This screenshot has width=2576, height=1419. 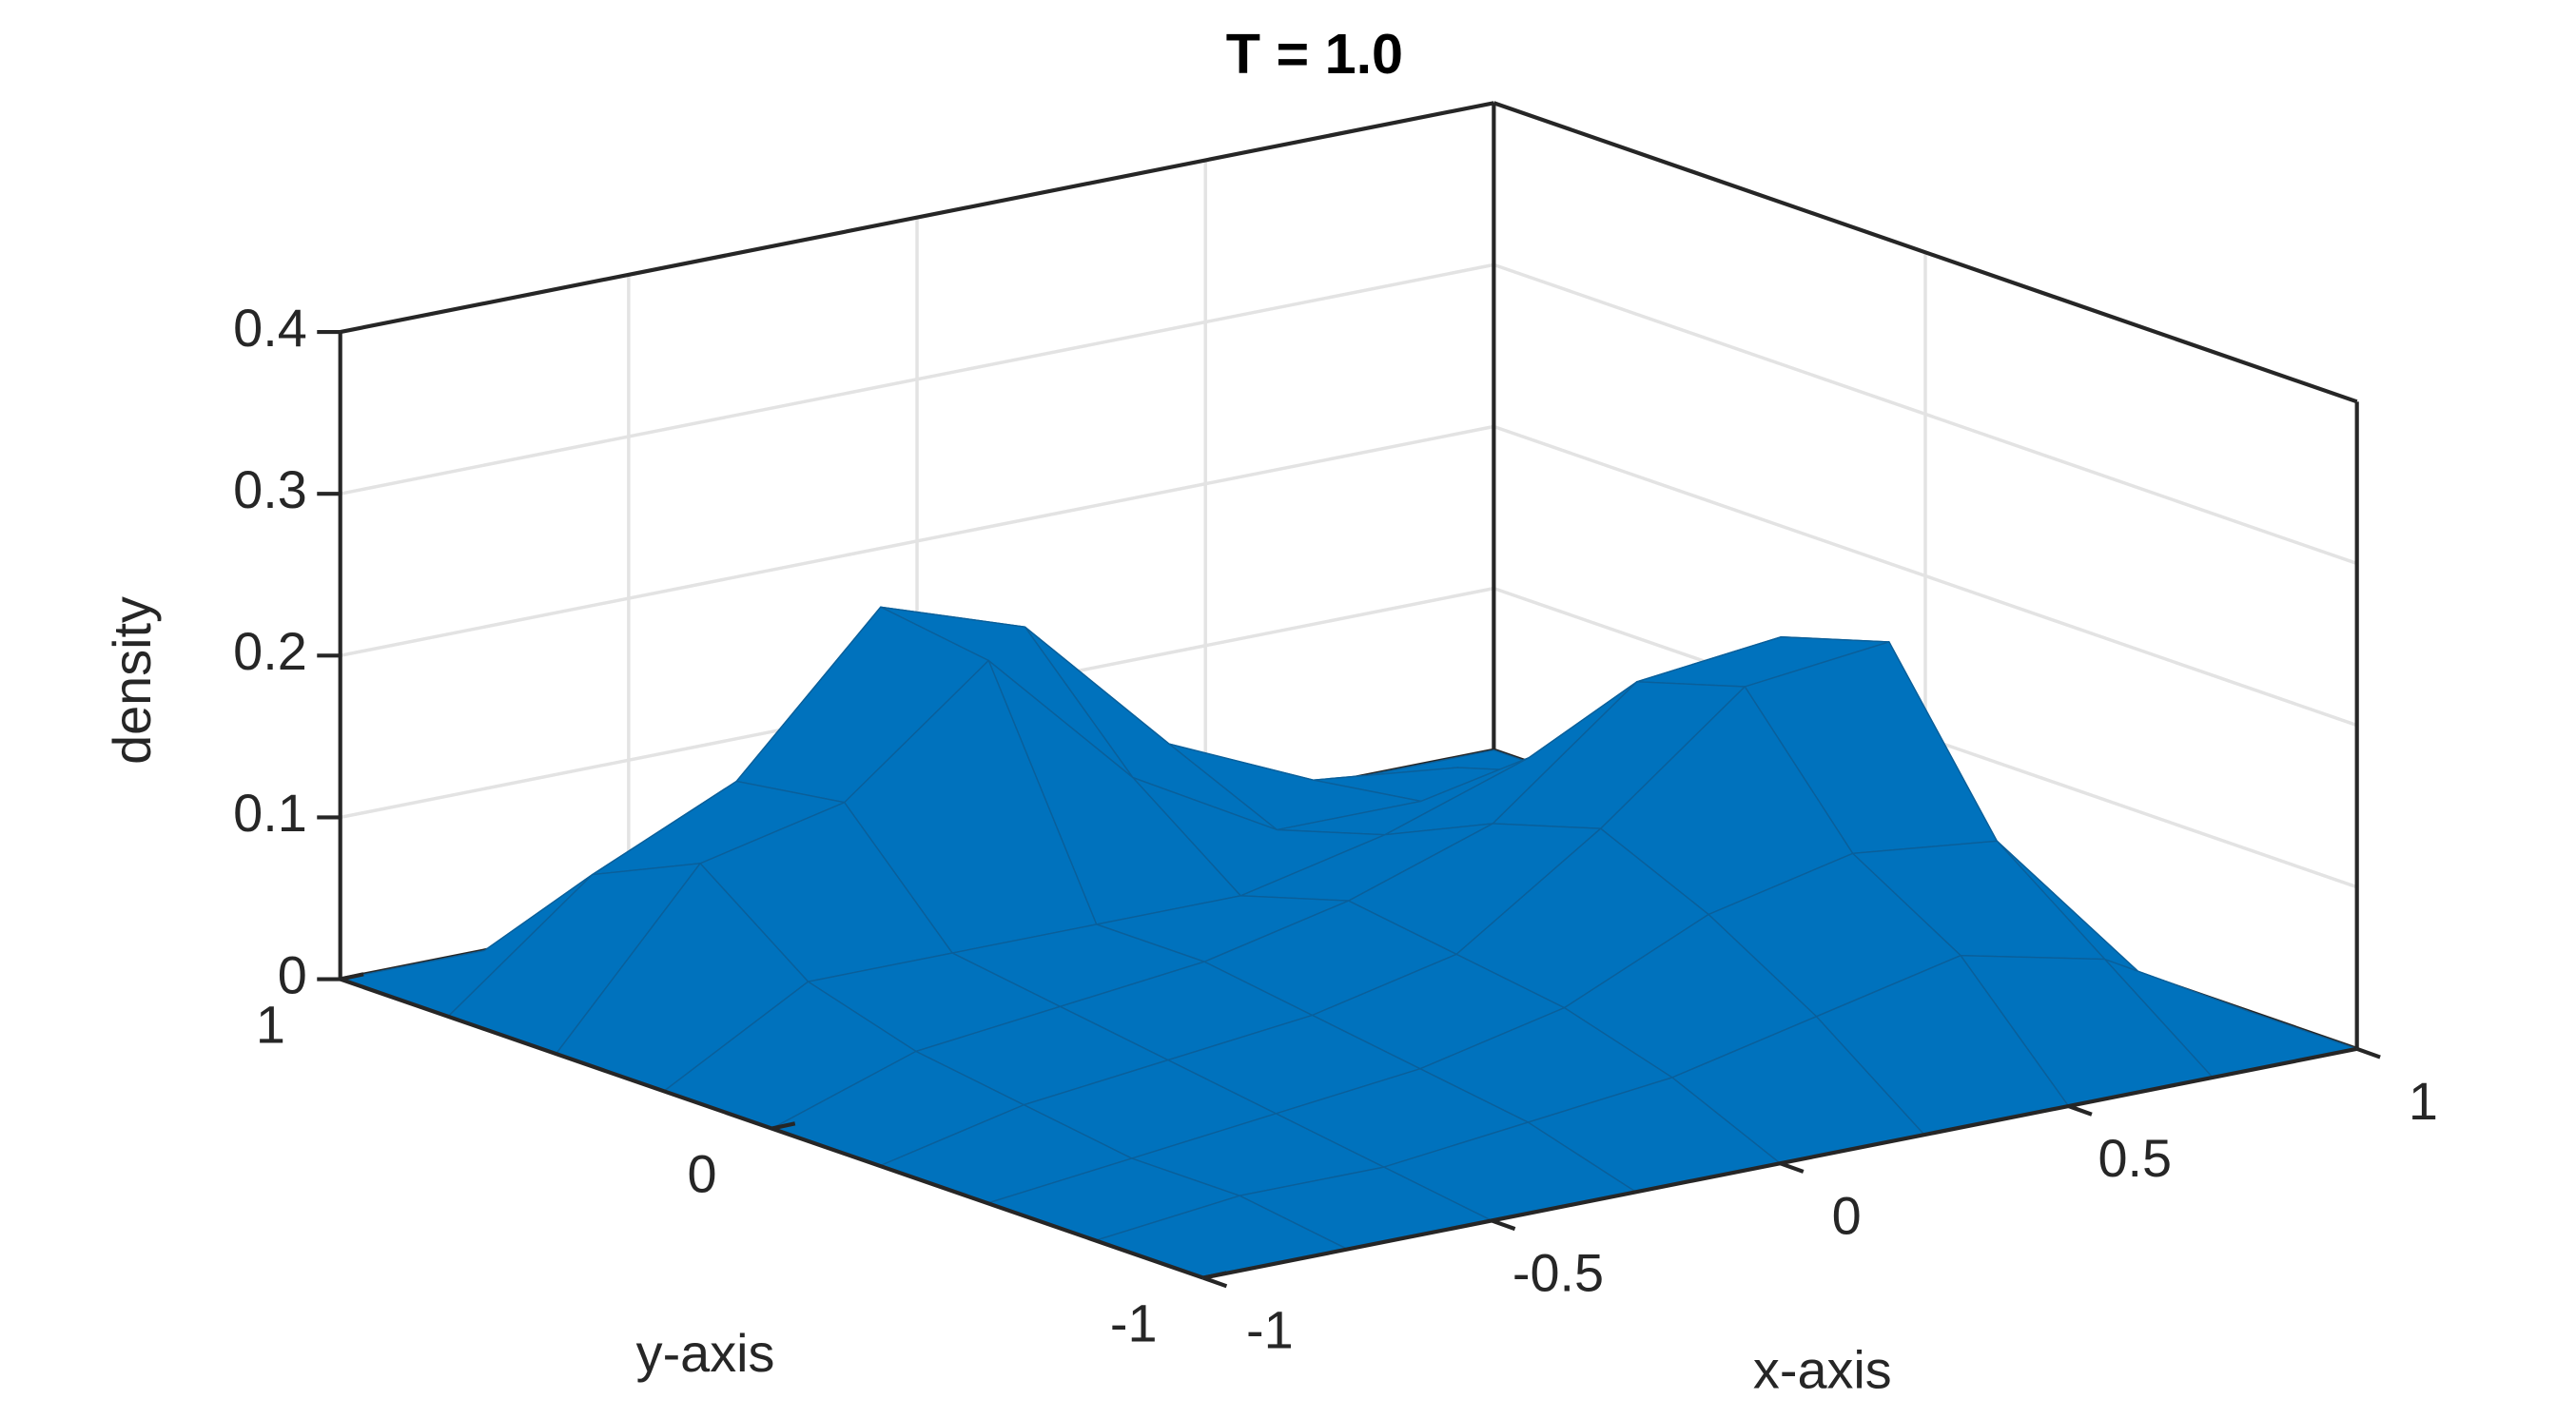 What do you see at coordinates (1558, 1272) in the screenshot?
I see `x-tick-label: -0.5` at bounding box center [1558, 1272].